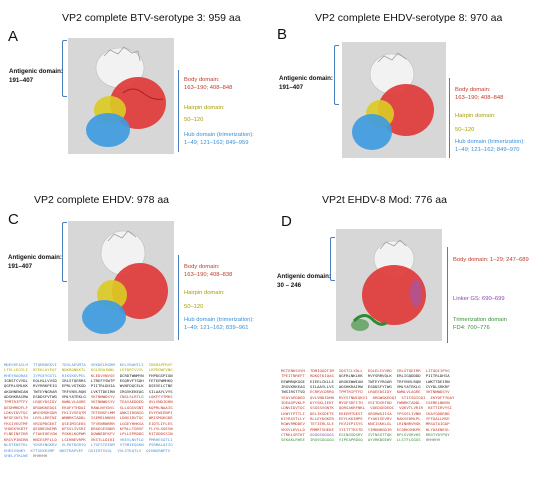  What do you see at coordinates (304, 276) in the screenshot?
I see `antigenic-label: Antigenic domain:` at bounding box center [304, 276].